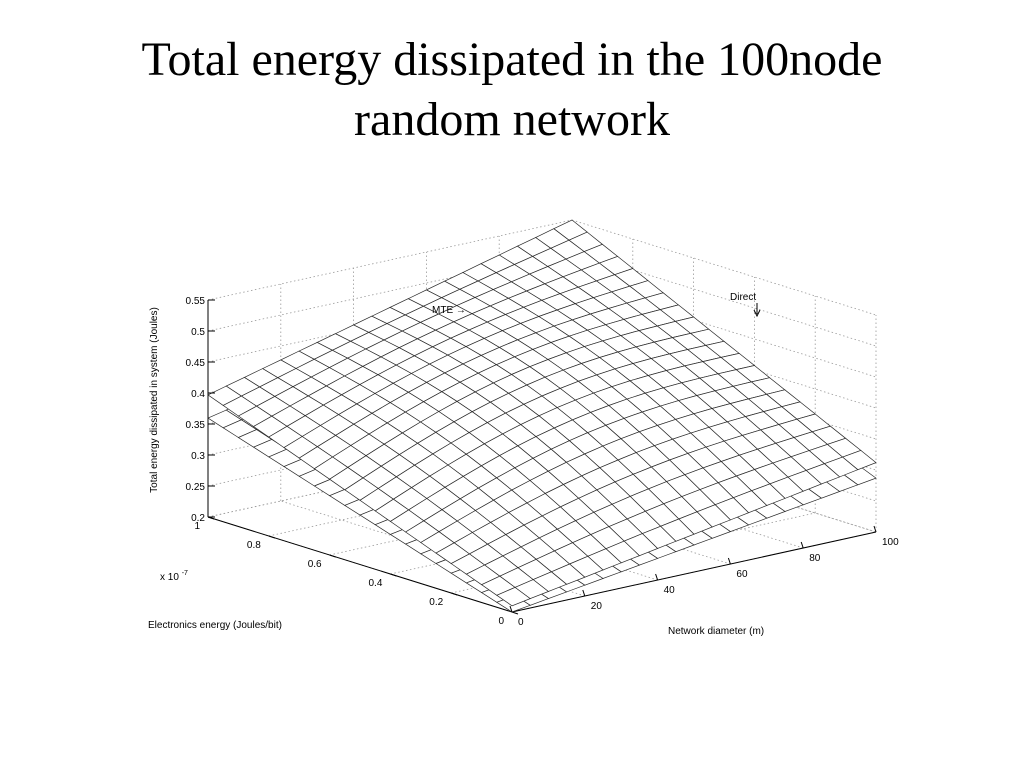  I want to click on title-line-2: random network, so click(512, 119).